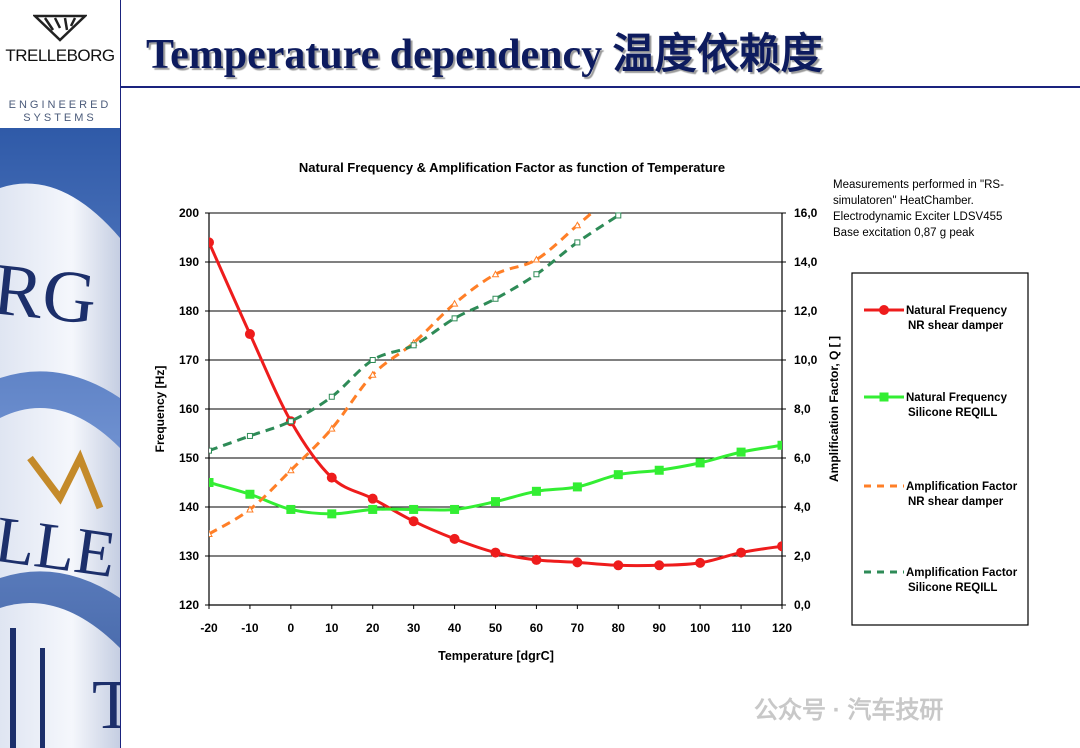 This screenshot has height=748, width=1080. What do you see at coordinates (373, 628) in the screenshot?
I see `x-tick-label: 20` at bounding box center [373, 628].